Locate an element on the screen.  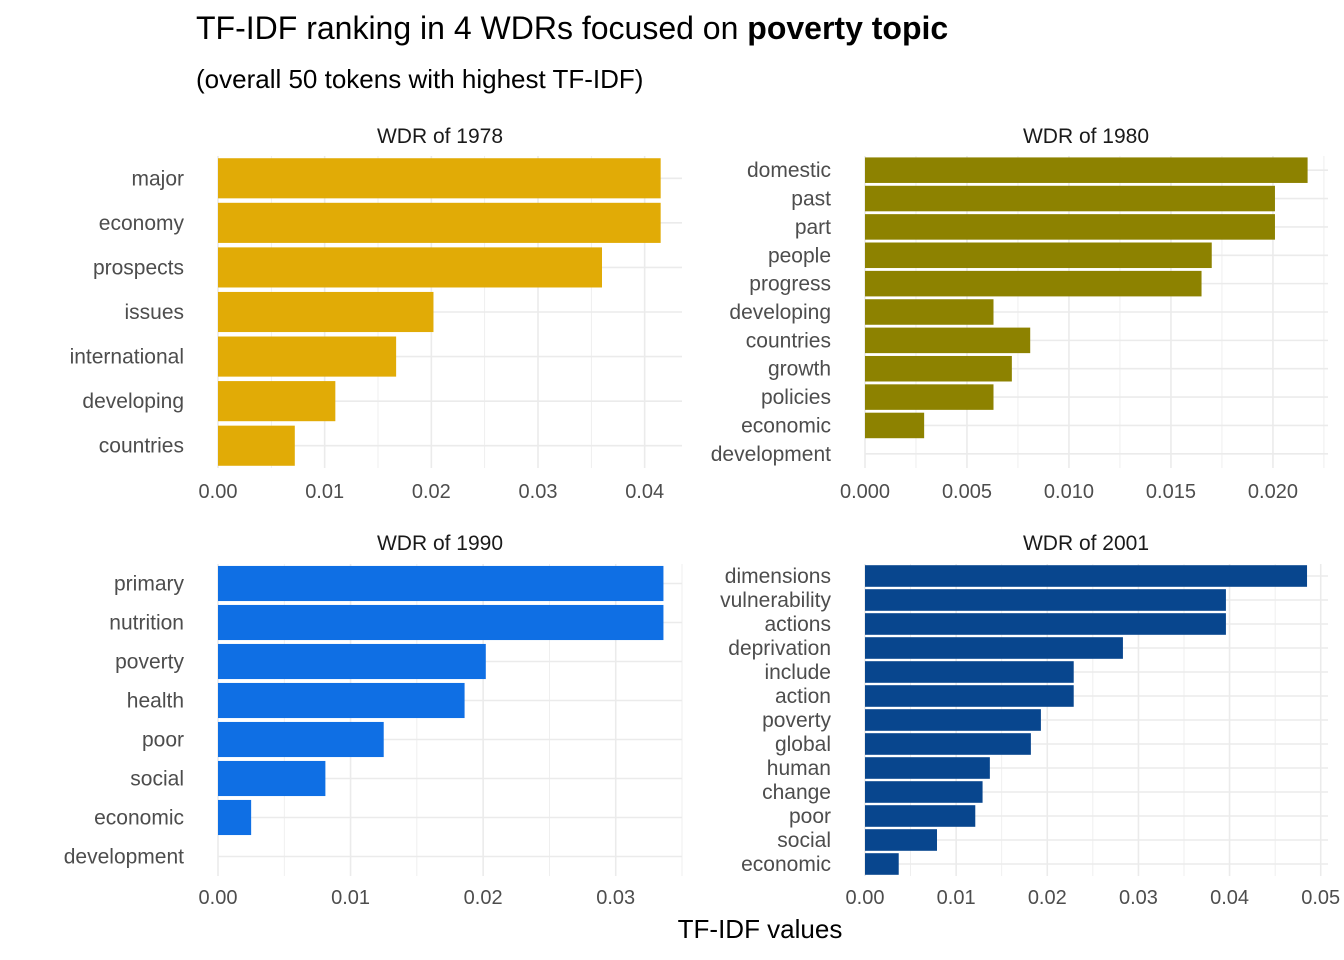
chart-title-prefix: TF-IDF ranking in 4 WDRs focused on is located at coordinates (472, 28).